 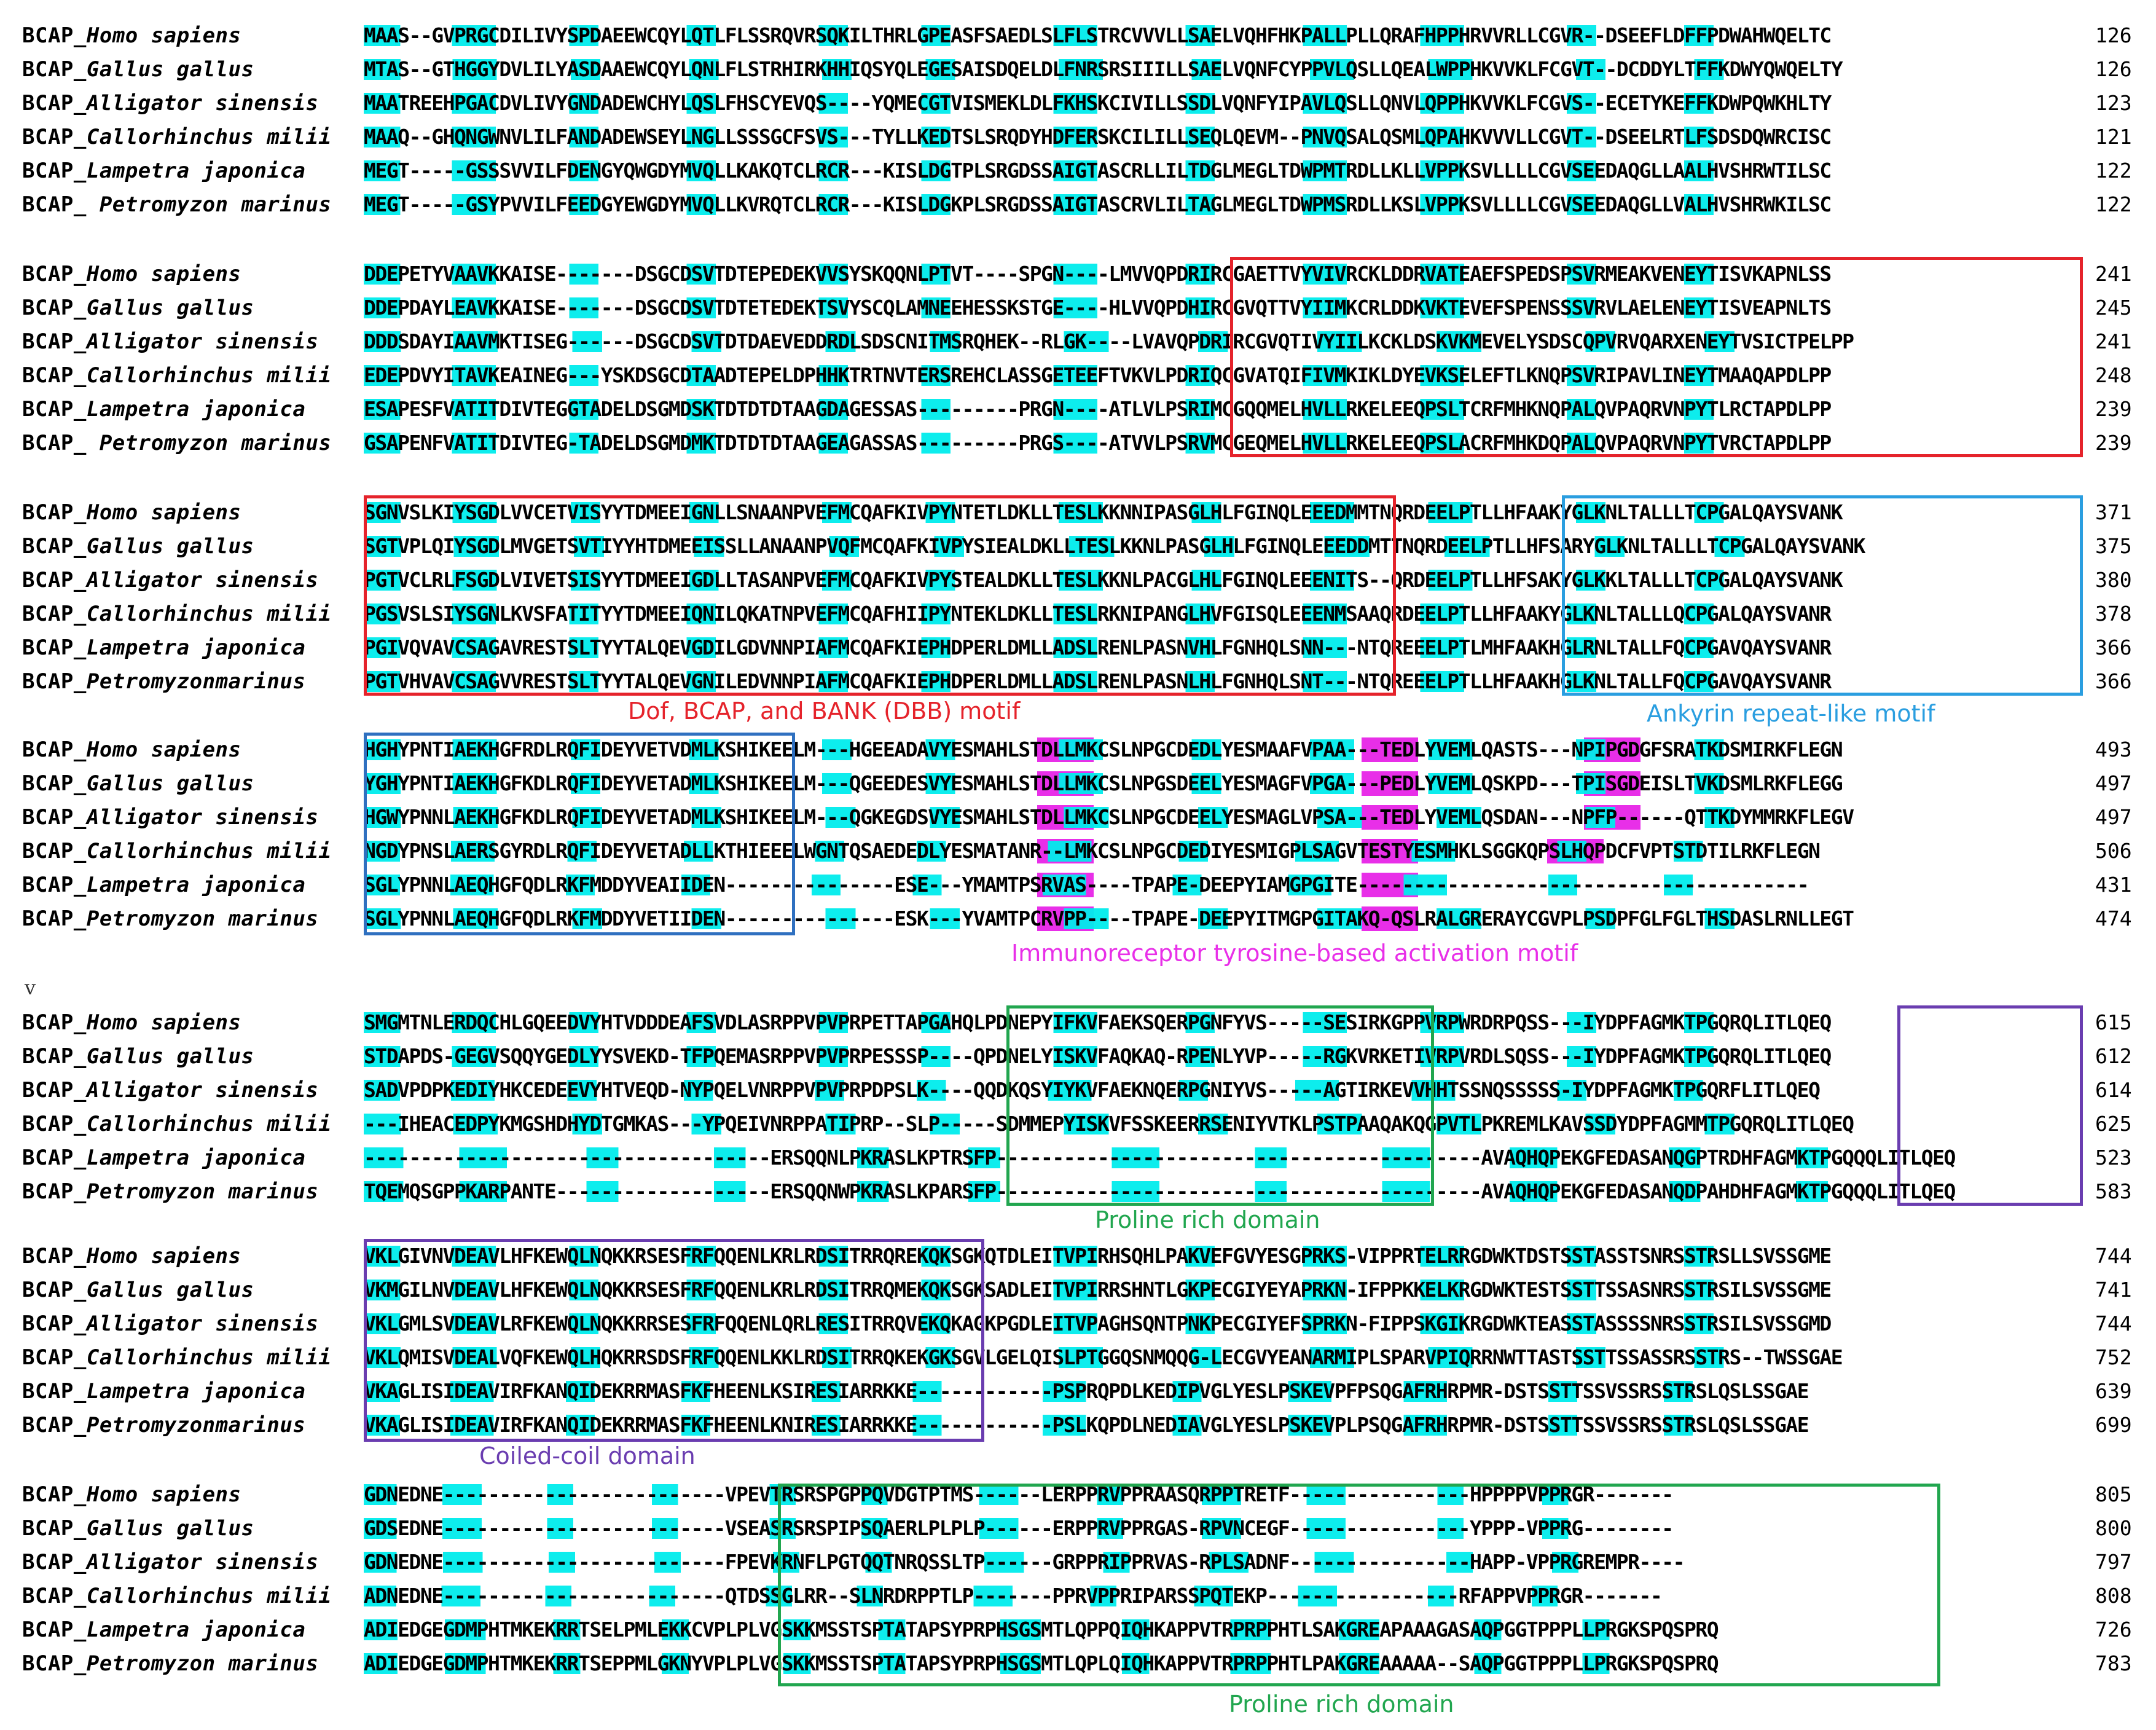 What do you see at coordinates (2113, 512) in the screenshot?
I see `residue-position: 371` at bounding box center [2113, 512].